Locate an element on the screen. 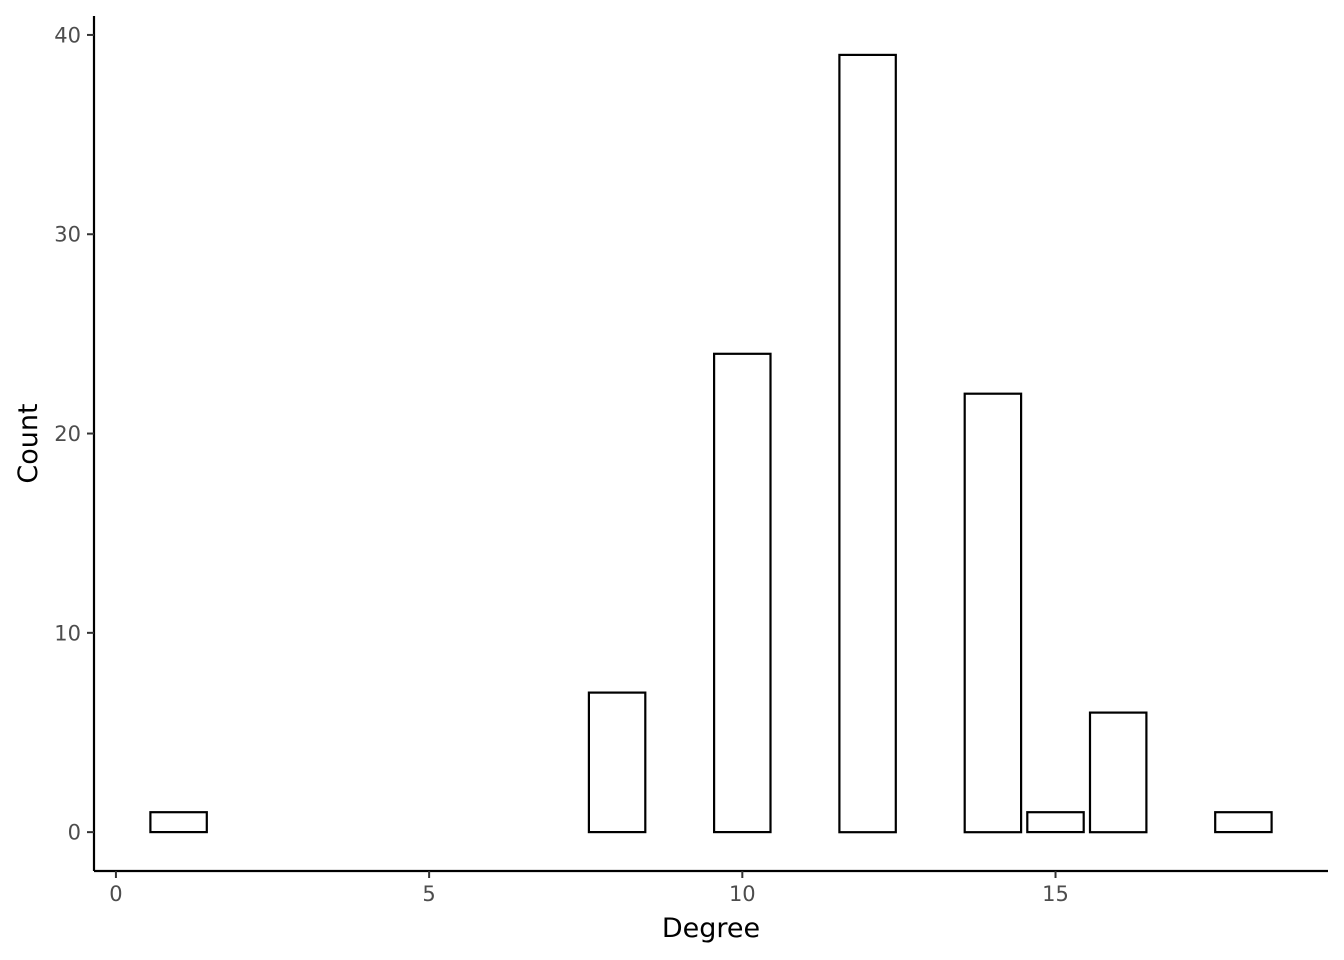 This screenshot has height=960, width=1344. y-tick-label: 40 is located at coordinates (67, 35).